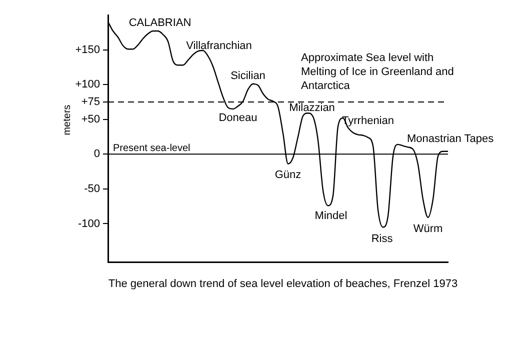 The image size is (530, 353). I want to click on annotation: Milazzian, so click(312, 108).